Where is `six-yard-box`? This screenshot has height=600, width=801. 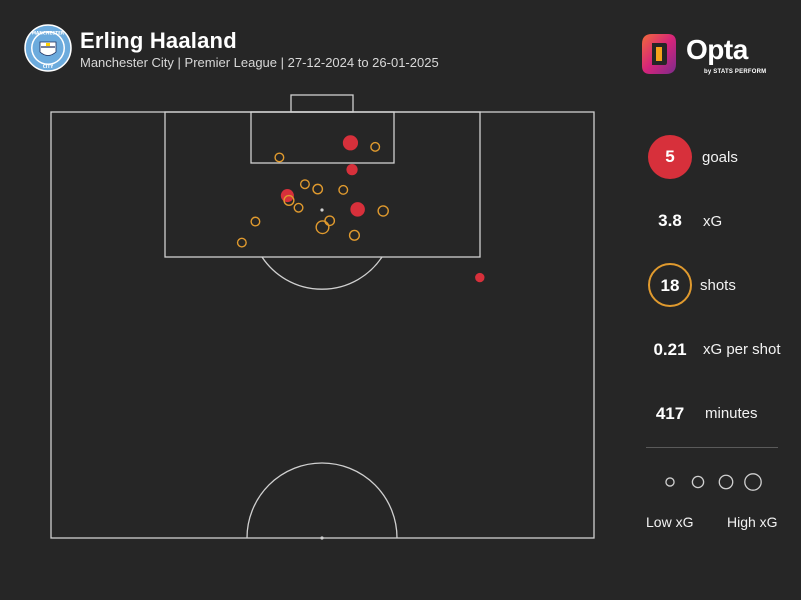
six-yard-box is located at coordinates (322, 137).